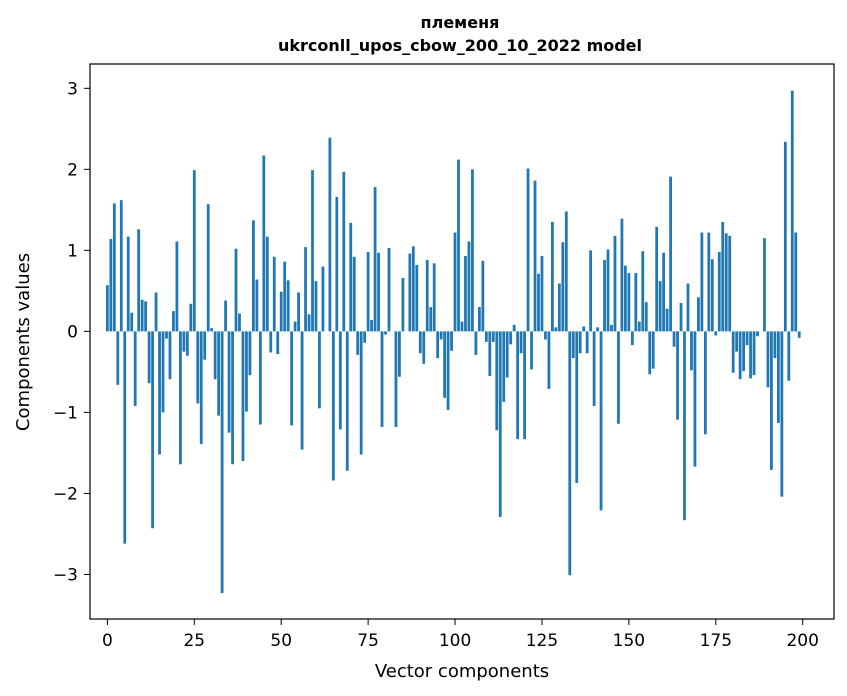 This screenshot has height=696, width=847. What do you see at coordinates (107, 641) in the screenshot?
I see `x-tick-label-0: 0` at bounding box center [107, 641].